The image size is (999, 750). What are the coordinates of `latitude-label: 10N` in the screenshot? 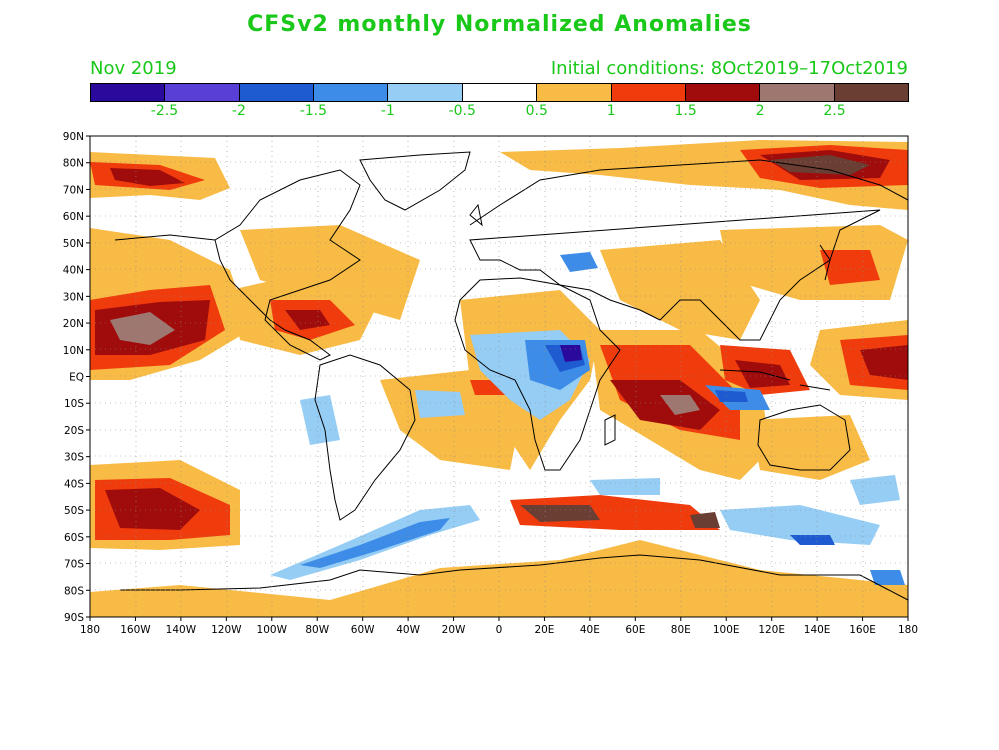 It's located at (73, 351).